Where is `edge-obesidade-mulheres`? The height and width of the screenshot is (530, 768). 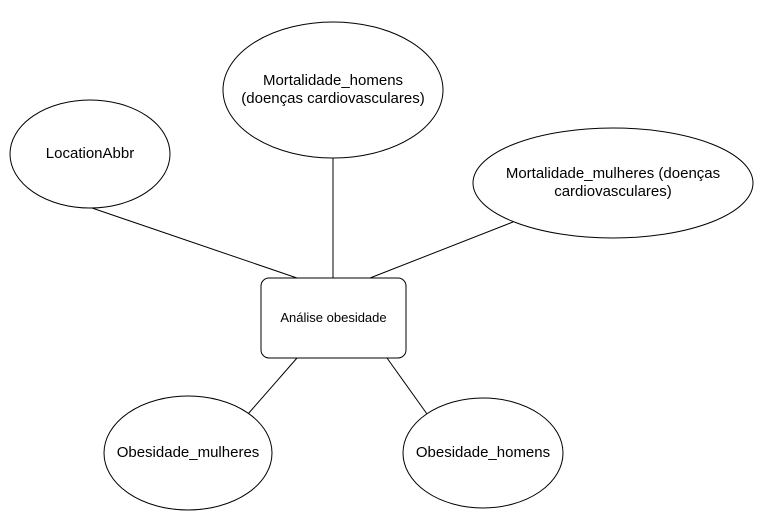
edge-obesidade-mulheres is located at coordinates (272, 386).